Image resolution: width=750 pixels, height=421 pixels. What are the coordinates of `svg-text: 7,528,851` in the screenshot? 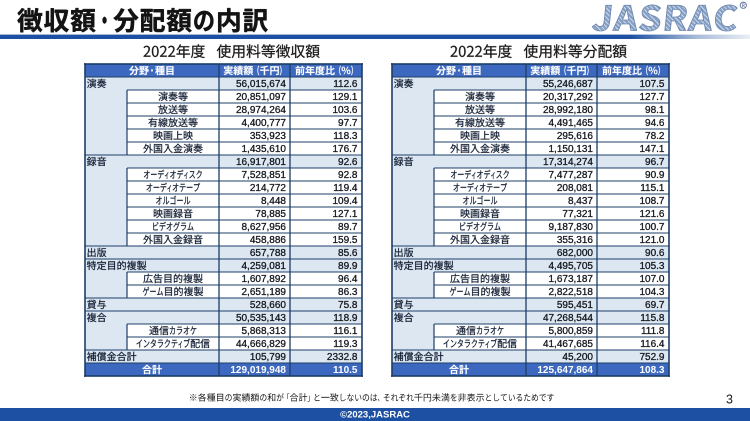 It's located at (264, 175).